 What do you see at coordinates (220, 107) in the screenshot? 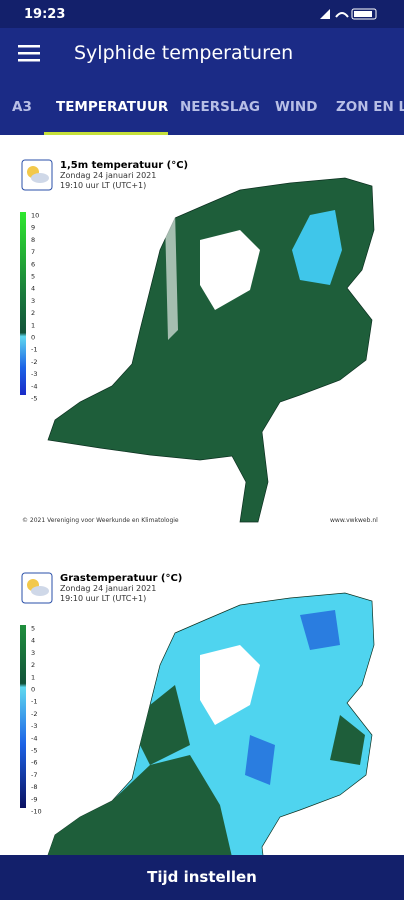
I see `tab: NEERSLAG` at bounding box center [220, 107].